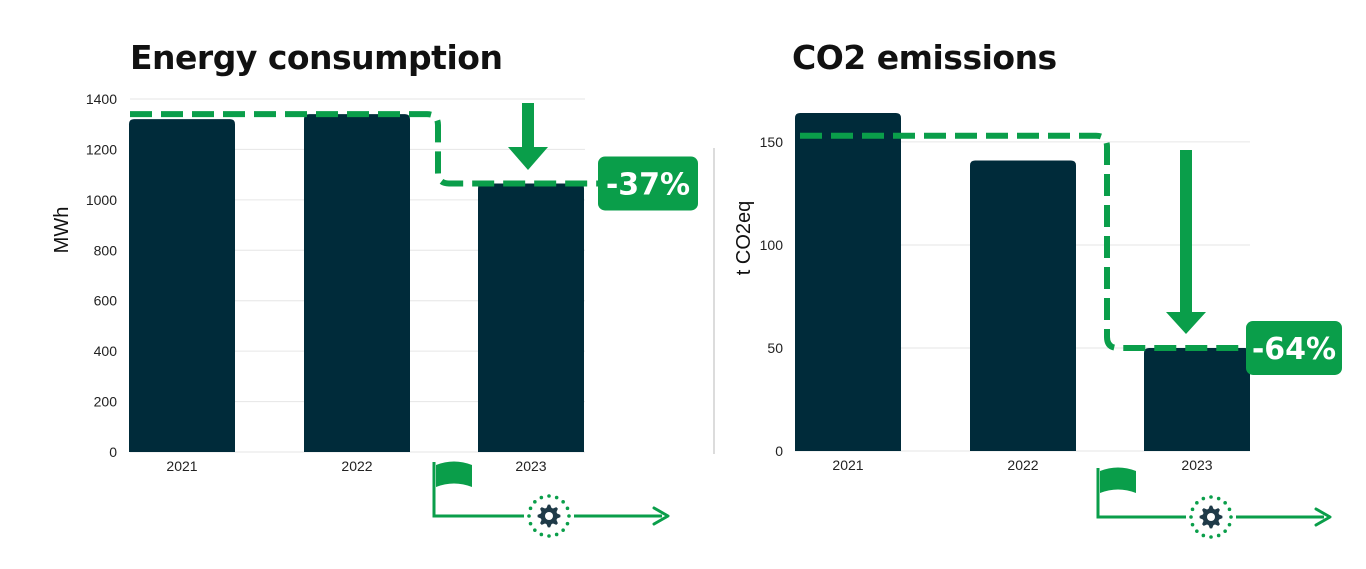 This screenshot has height=569, width=1366. What do you see at coordinates (316, 57) in the screenshot?
I see `energy-chart-title: Energy consumption` at bounding box center [316, 57].